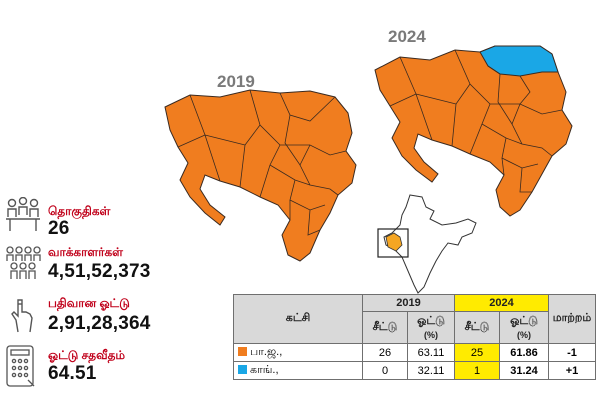  What do you see at coordinates (407, 36) in the screenshot?
I see `map-year-2024: 2024` at bounding box center [407, 36].